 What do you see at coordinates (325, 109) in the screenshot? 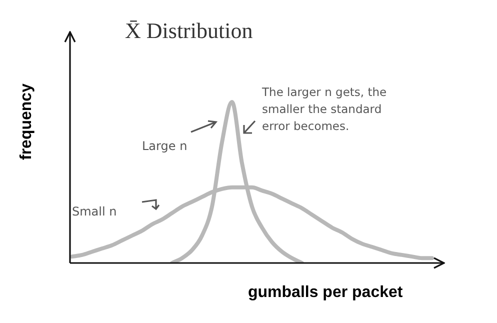
I see `annotation: The larger n gets, the smaller the standard error becomes.` at bounding box center [325, 109].